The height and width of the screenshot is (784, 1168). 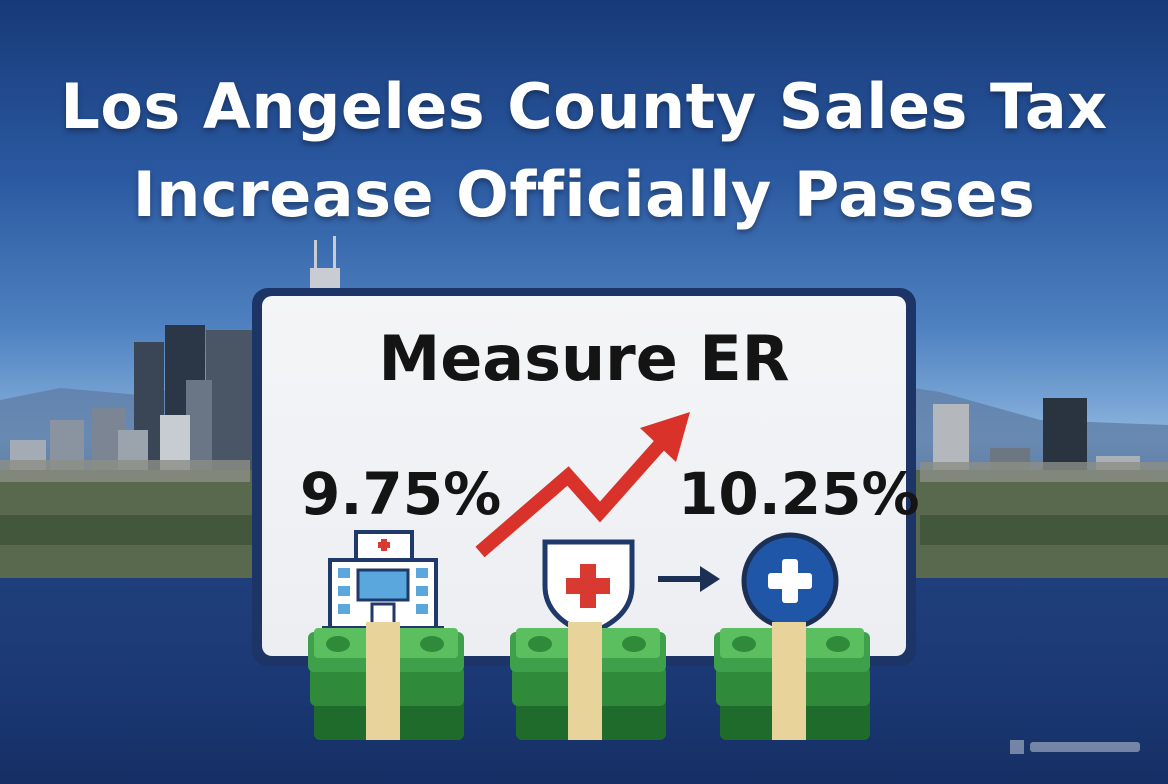 What do you see at coordinates (584, 358) in the screenshot?
I see `measure-title: Measure ER` at bounding box center [584, 358].